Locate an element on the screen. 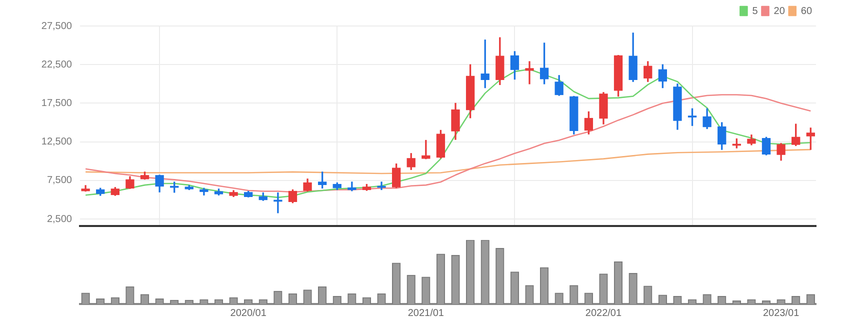 The height and width of the screenshot is (324, 868). legend-label: 60 is located at coordinates (806, 11).